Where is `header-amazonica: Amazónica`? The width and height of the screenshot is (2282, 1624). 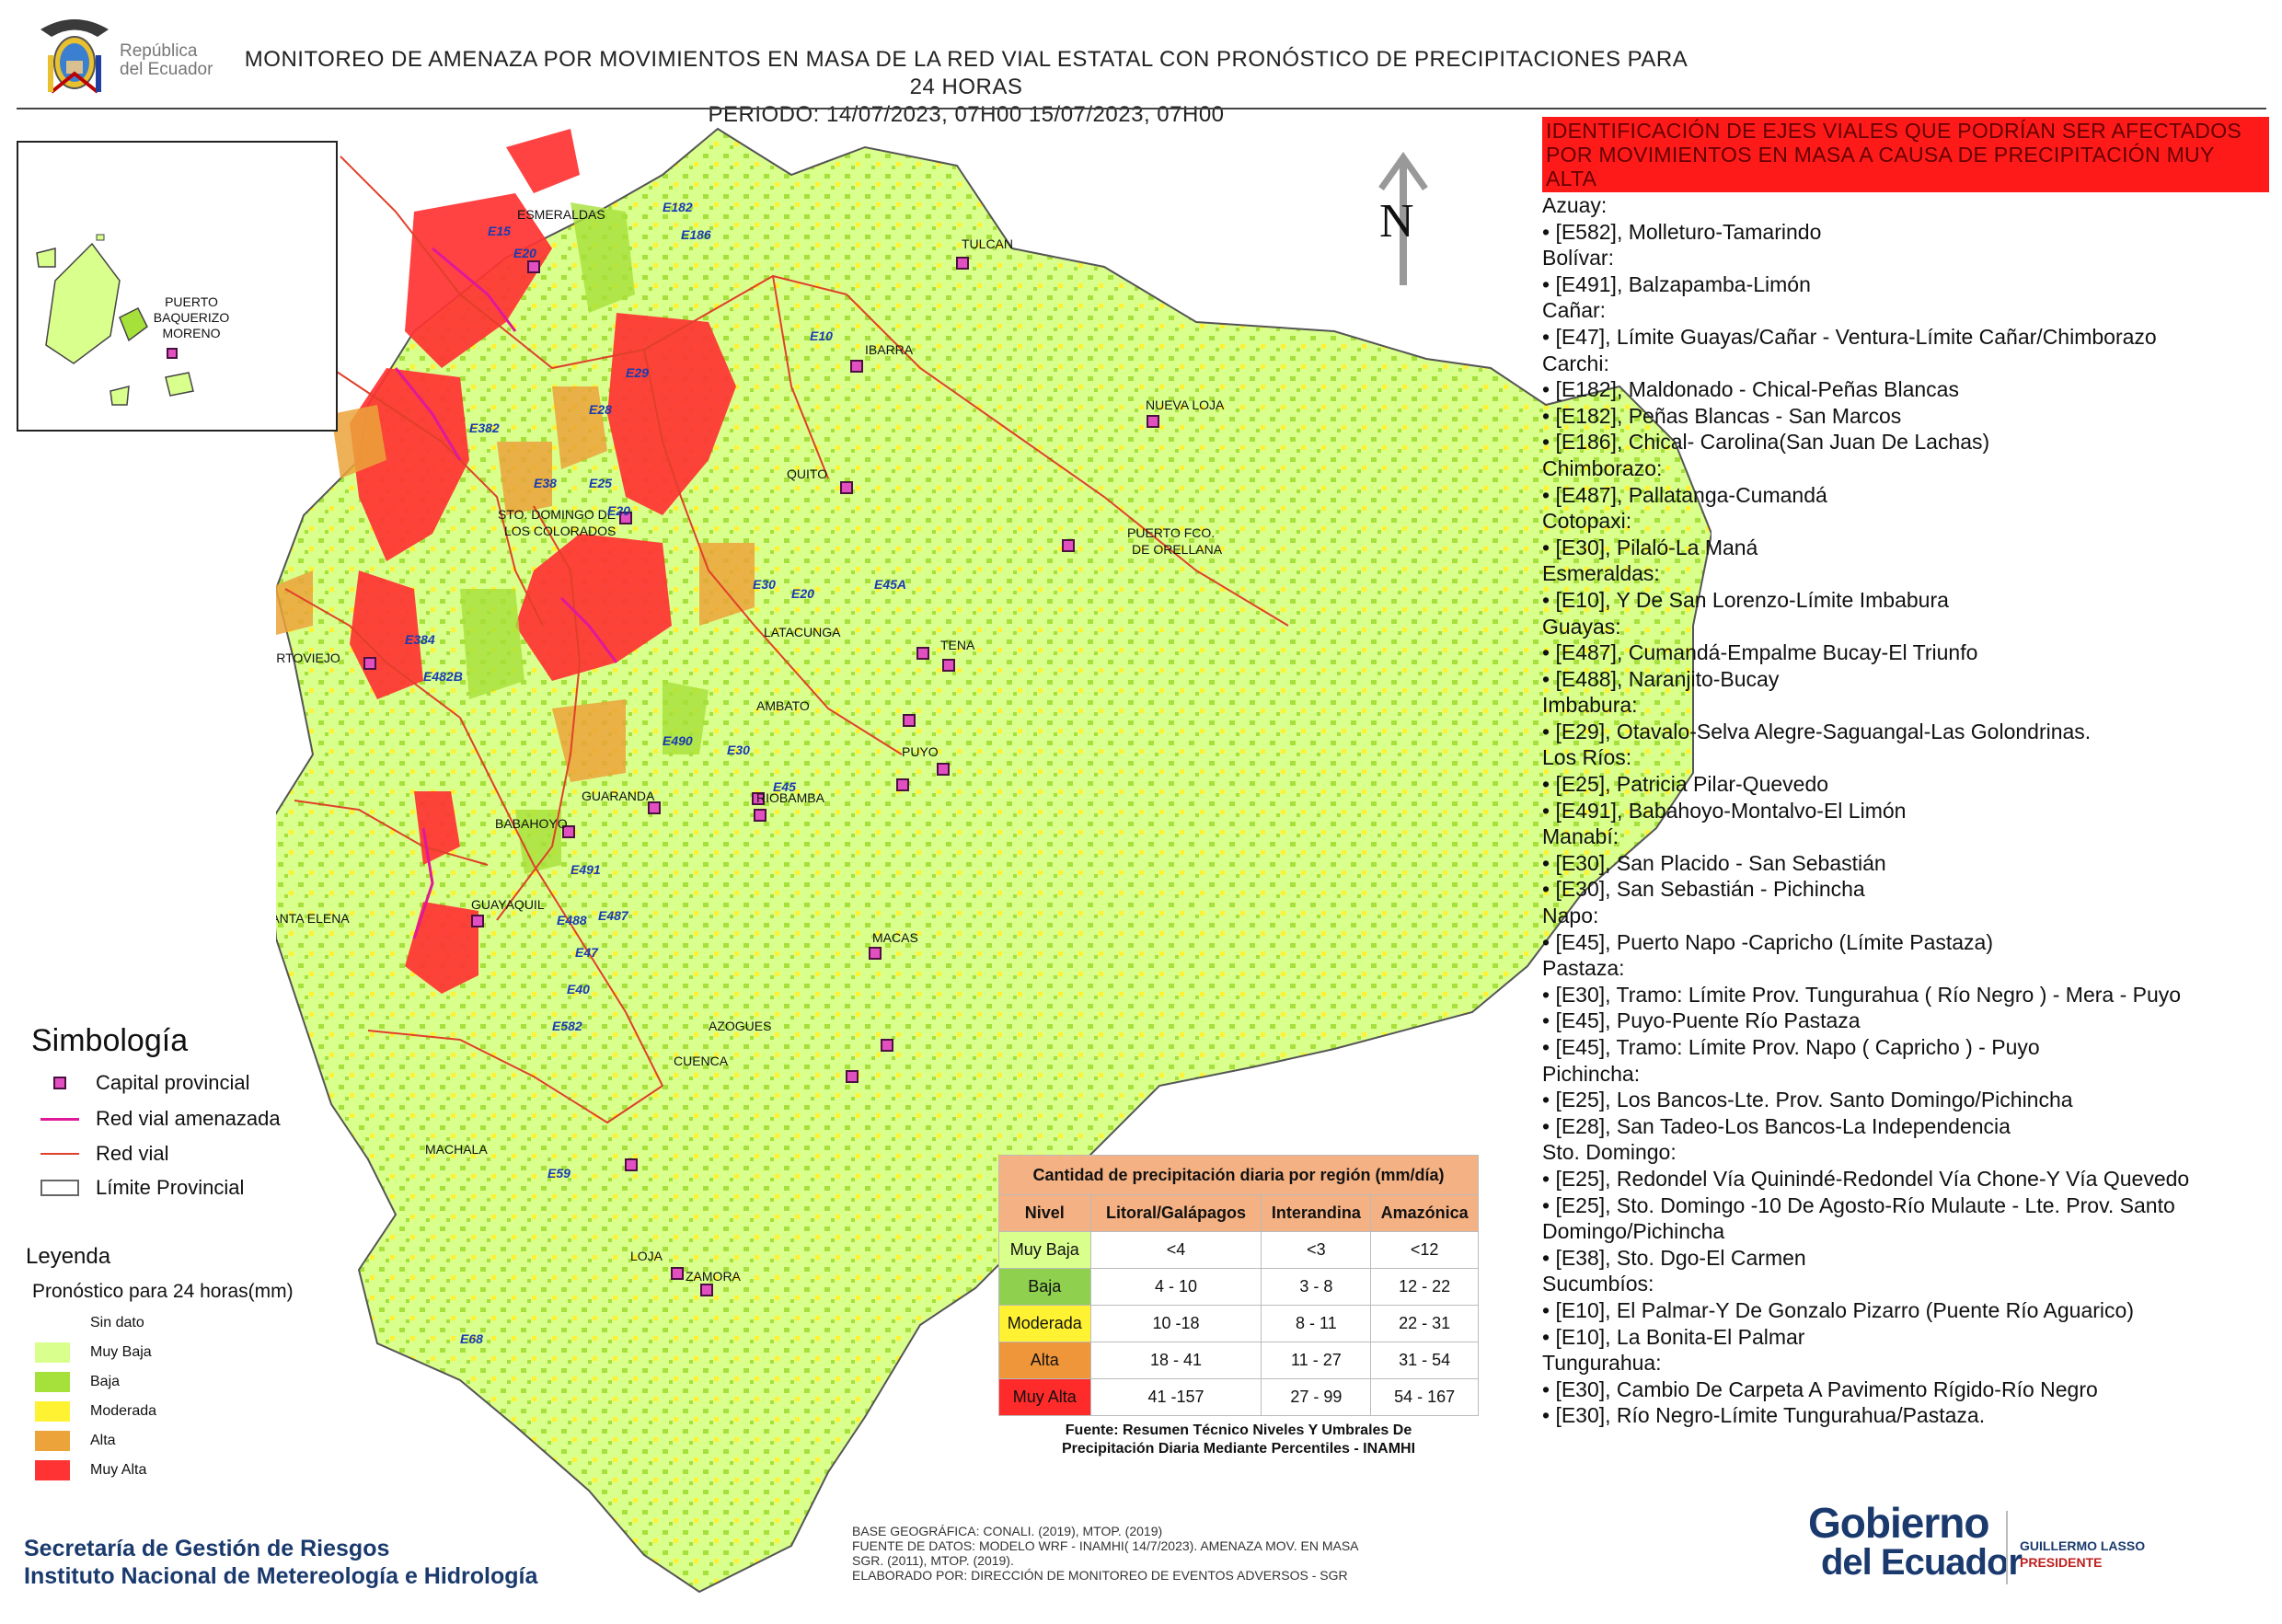
header-amazonica: Amazónica is located at coordinates (1424, 1213).